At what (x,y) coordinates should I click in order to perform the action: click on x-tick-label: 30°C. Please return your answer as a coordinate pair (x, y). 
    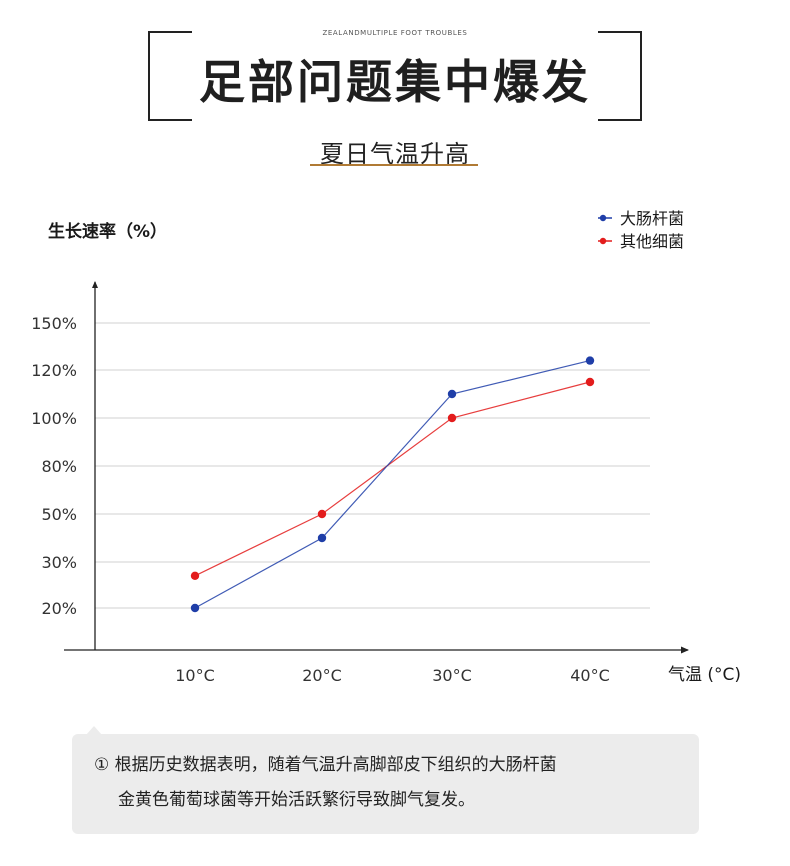
    Looking at the image, I should click on (452, 675).